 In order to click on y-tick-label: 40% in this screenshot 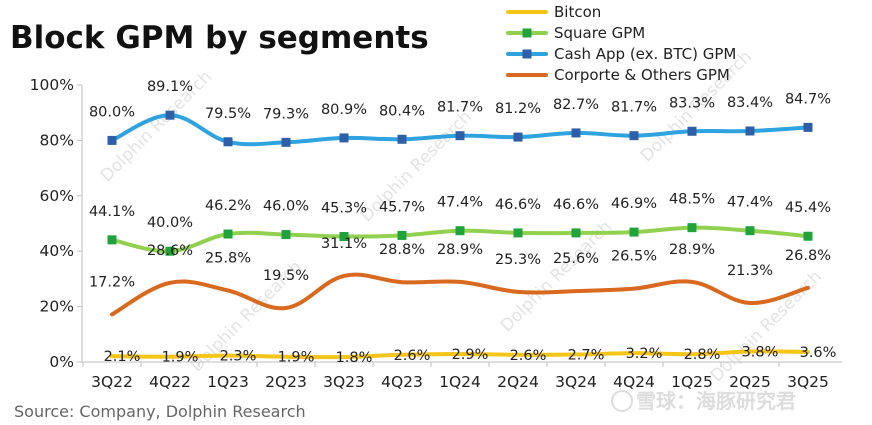, I will do `click(57, 251)`.